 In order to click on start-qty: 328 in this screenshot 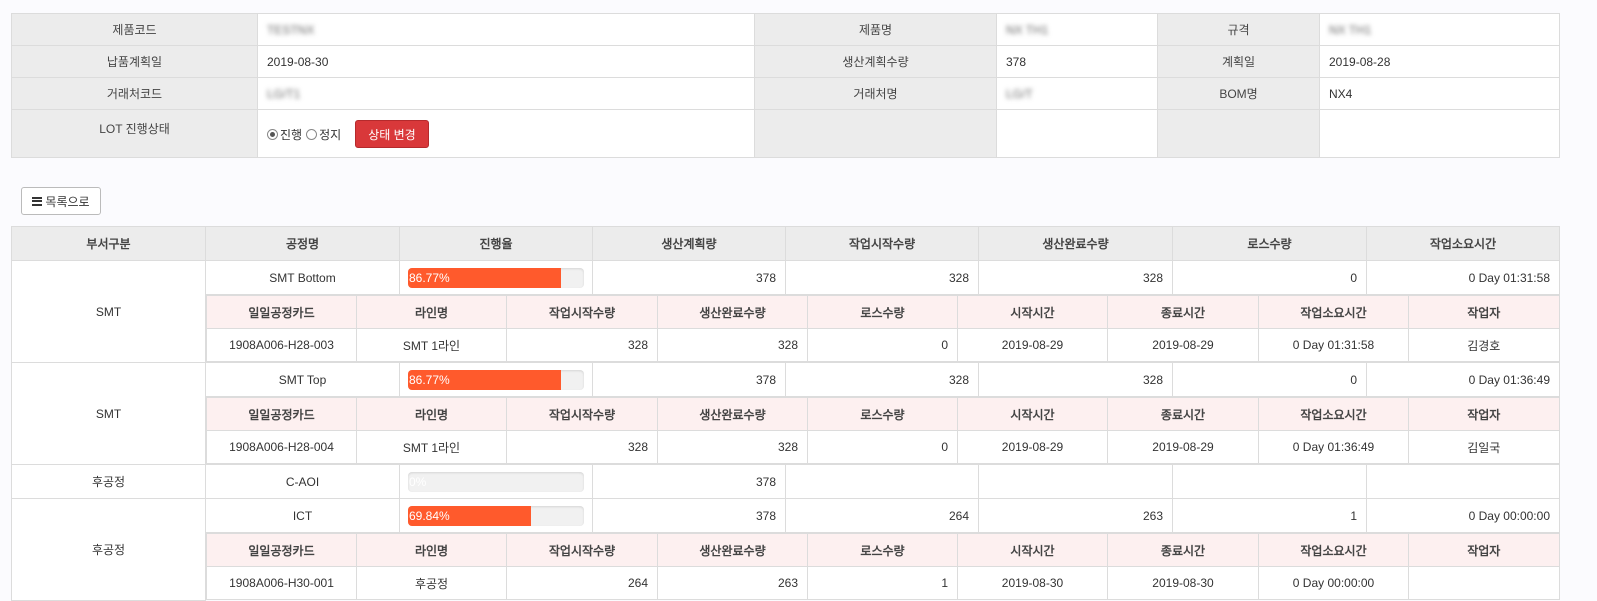, I will do `click(882, 379)`.